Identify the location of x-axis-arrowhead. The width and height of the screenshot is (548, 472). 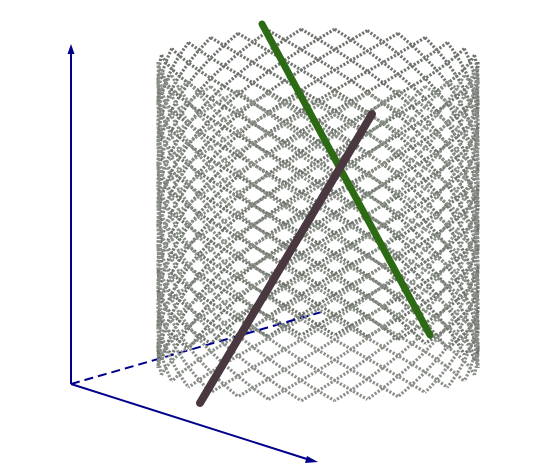
(311, 459).